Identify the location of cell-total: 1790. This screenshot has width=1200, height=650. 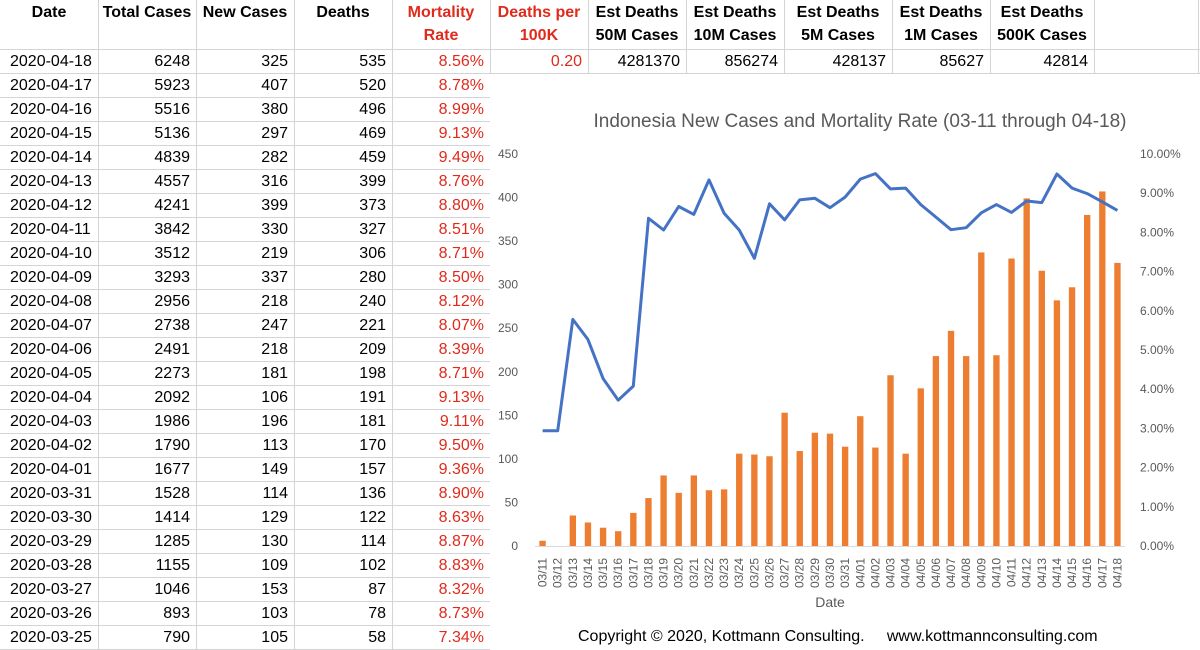
(172, 445).